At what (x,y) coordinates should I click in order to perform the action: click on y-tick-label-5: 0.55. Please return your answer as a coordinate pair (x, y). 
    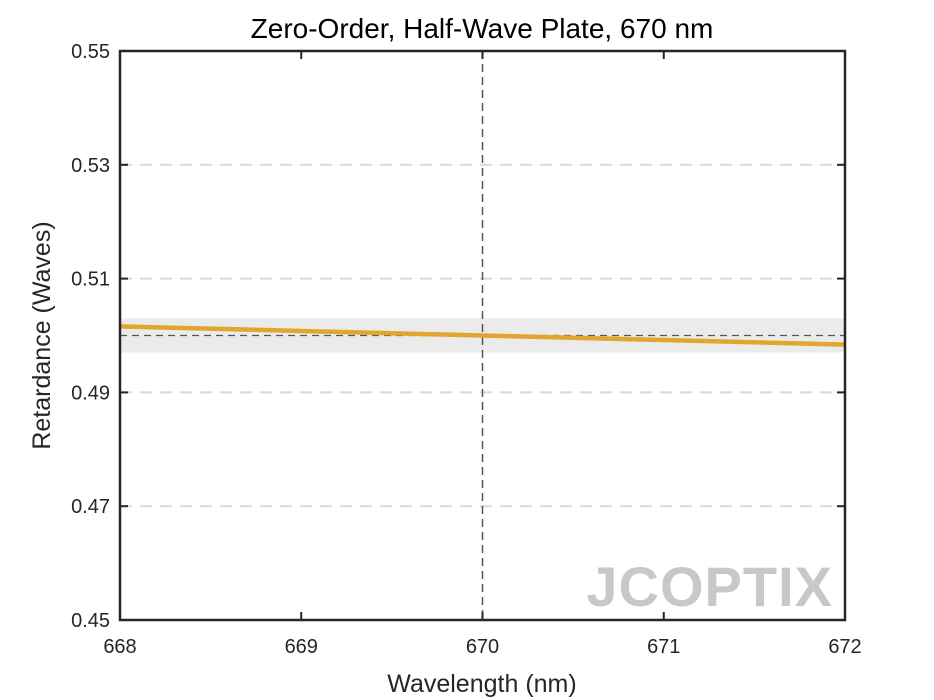
    Looking at the image, I should click on (90, 52).